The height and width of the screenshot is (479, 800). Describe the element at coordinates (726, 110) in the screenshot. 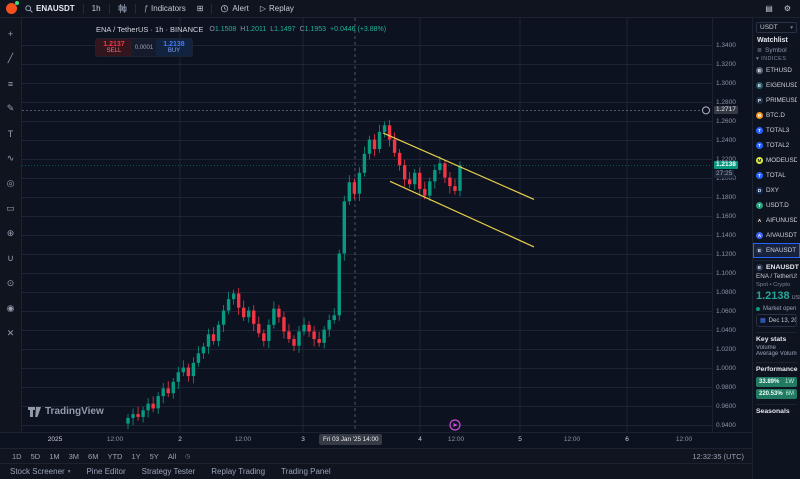

I see `price-line-label: 1.2717` at that location.